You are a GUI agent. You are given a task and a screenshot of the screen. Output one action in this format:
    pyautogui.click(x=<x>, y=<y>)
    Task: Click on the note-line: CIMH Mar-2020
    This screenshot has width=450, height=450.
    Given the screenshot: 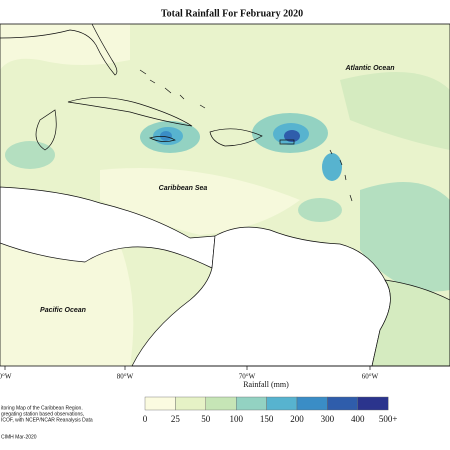 What is the action you would take?
    pyautogui.click(x=19, y=437)
    